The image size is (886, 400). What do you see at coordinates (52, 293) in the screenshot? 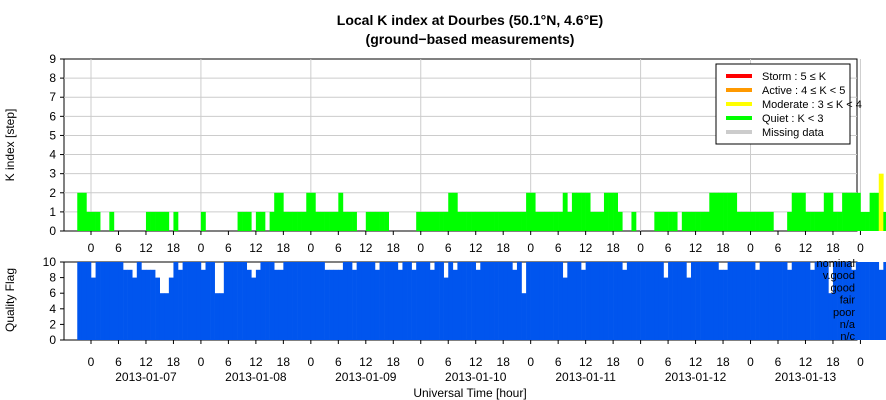
I see `q-y-tick-label: 6` at bounding box center [52, 293].